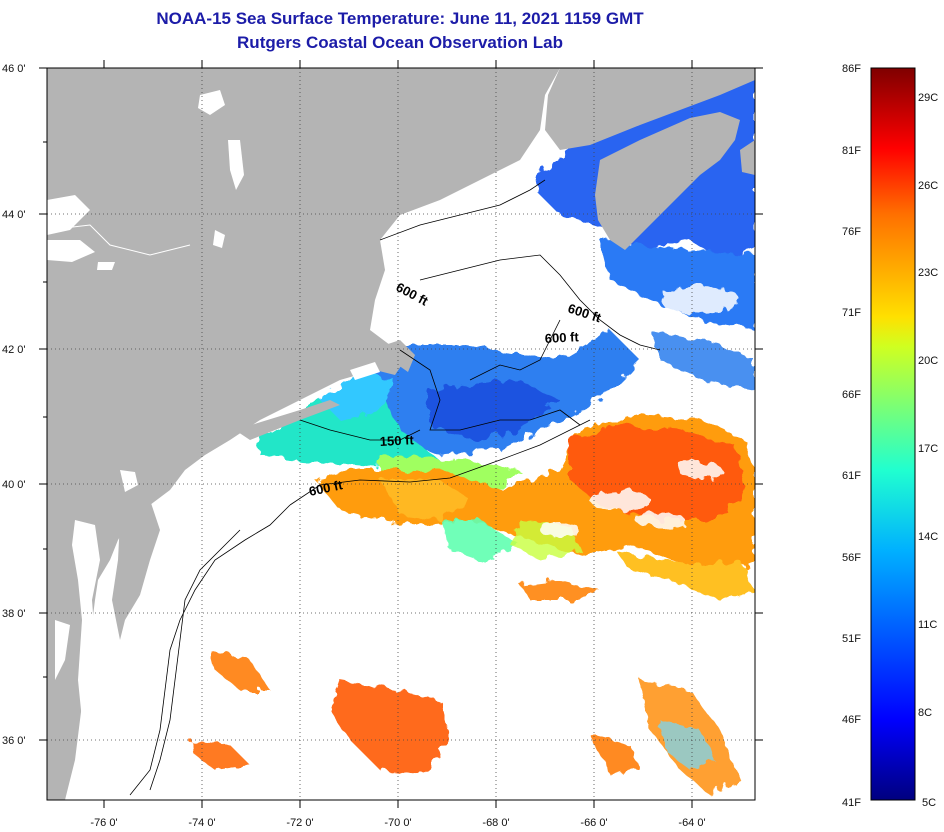 The image size is (944, 832). What do you see at coordinates (851, 803) in the screenshot?
I see `cbar-f-41: 41F` at bounding box center [851, 803].